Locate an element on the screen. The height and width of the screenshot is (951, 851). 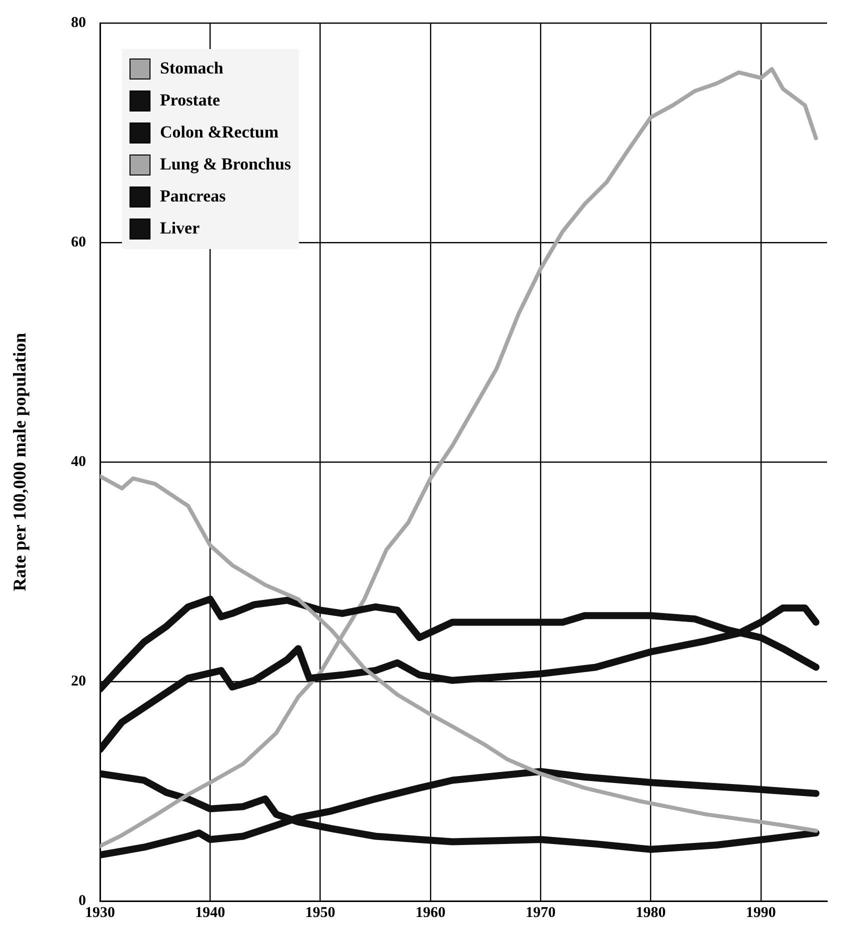
legend-label: Liver is located at coordinates (180, 228).